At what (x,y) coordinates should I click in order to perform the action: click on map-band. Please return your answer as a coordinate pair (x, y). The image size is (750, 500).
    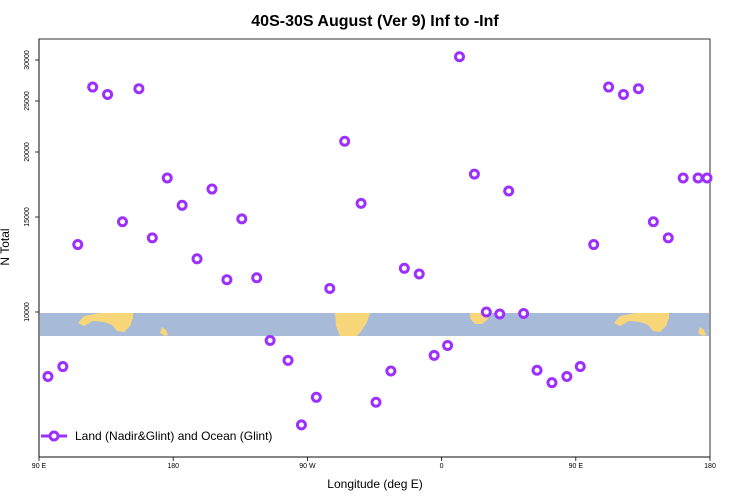
    Looking at the image, I should click on (374, 324).